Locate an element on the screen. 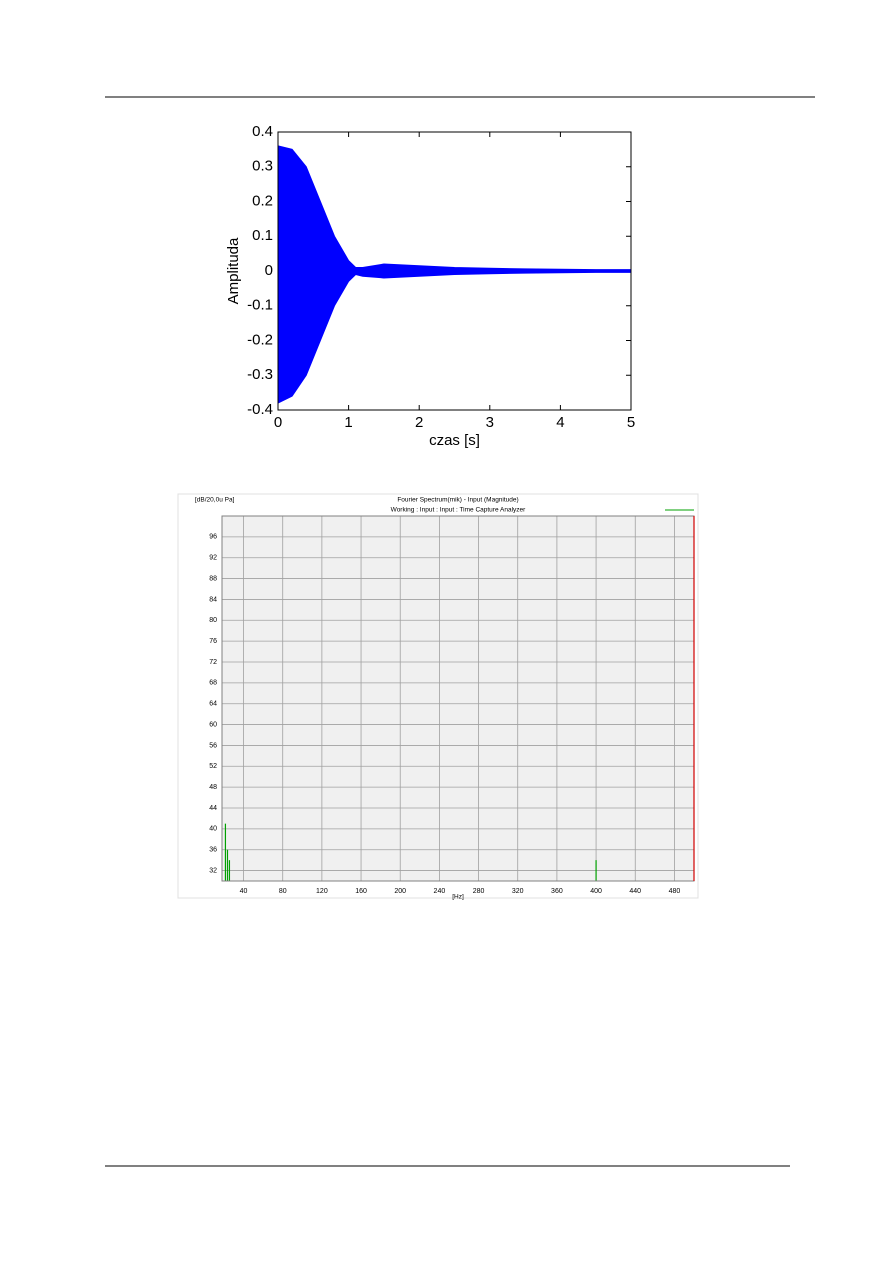 The image size is (893, 1268). x-tick-label: 2 is located at coordinates (419, 422).